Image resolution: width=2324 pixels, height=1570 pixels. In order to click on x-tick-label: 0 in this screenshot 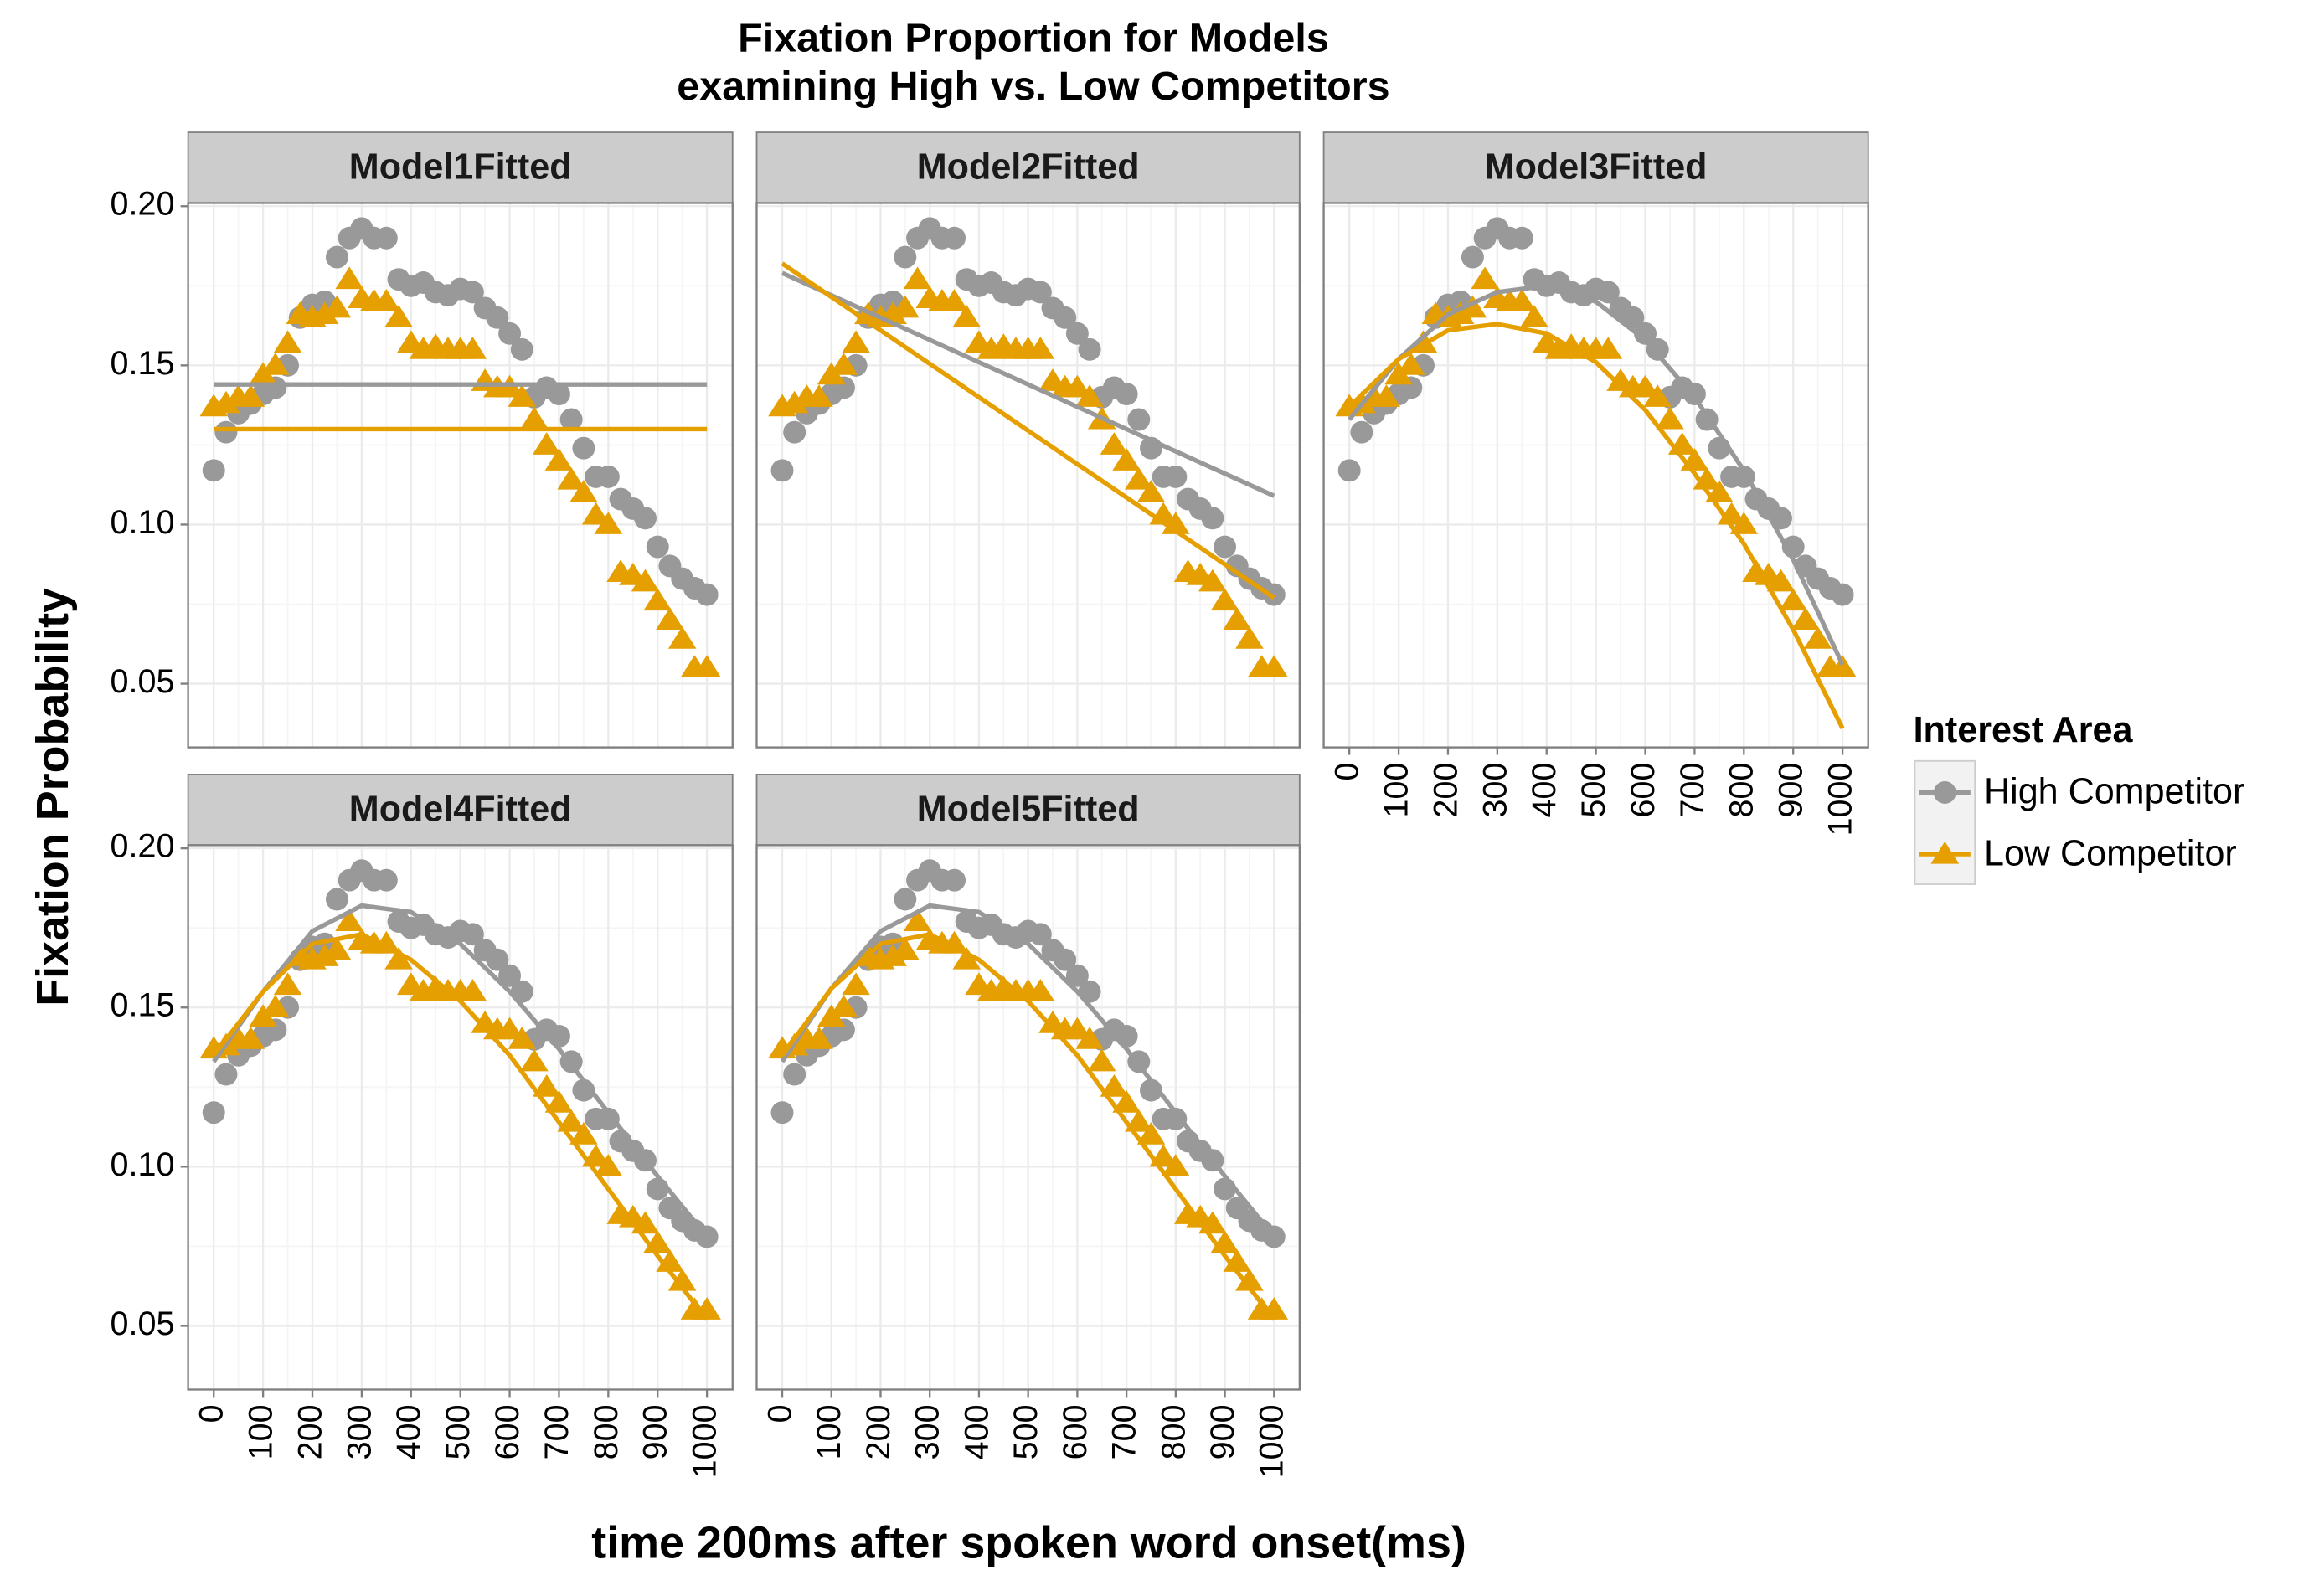, I will do `click(779, 1414)`.